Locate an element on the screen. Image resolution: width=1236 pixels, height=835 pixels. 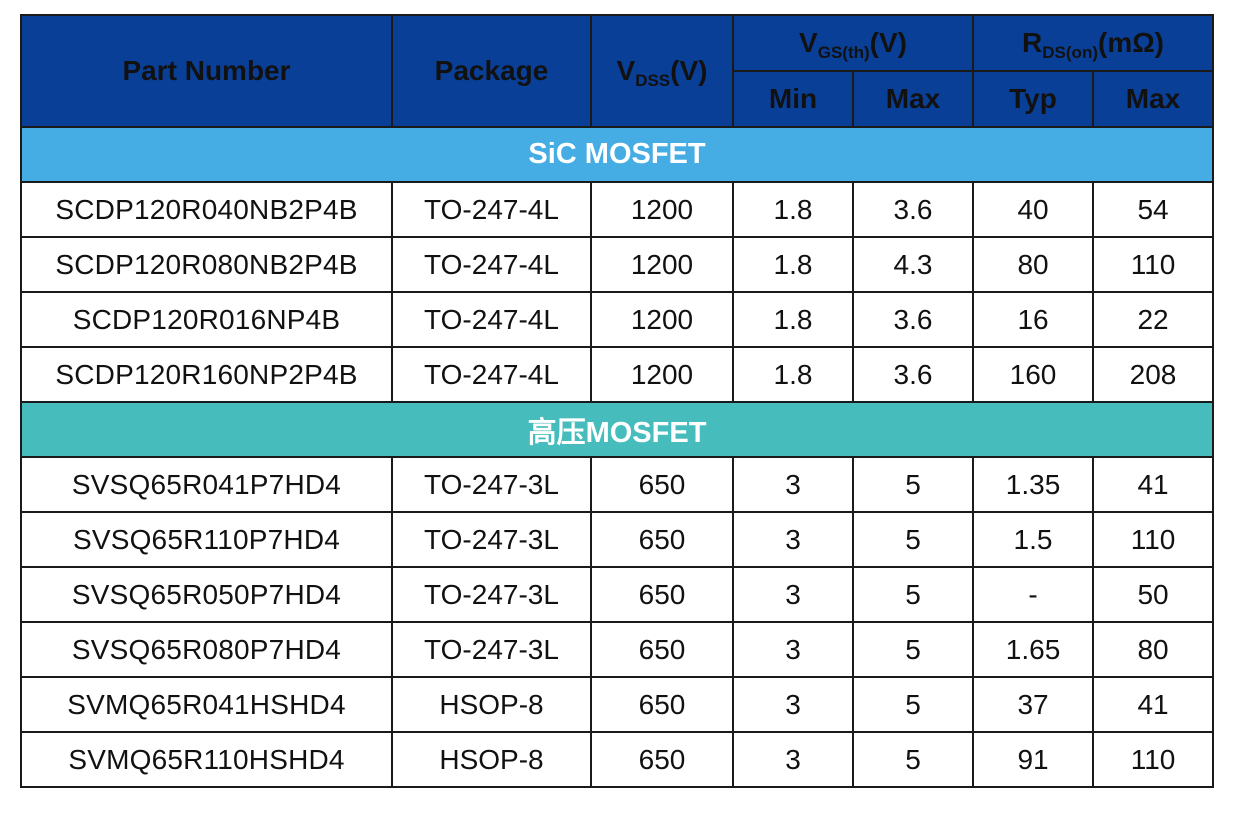
rds-typ-cell: 80 is located at coordinates (1033, 264).